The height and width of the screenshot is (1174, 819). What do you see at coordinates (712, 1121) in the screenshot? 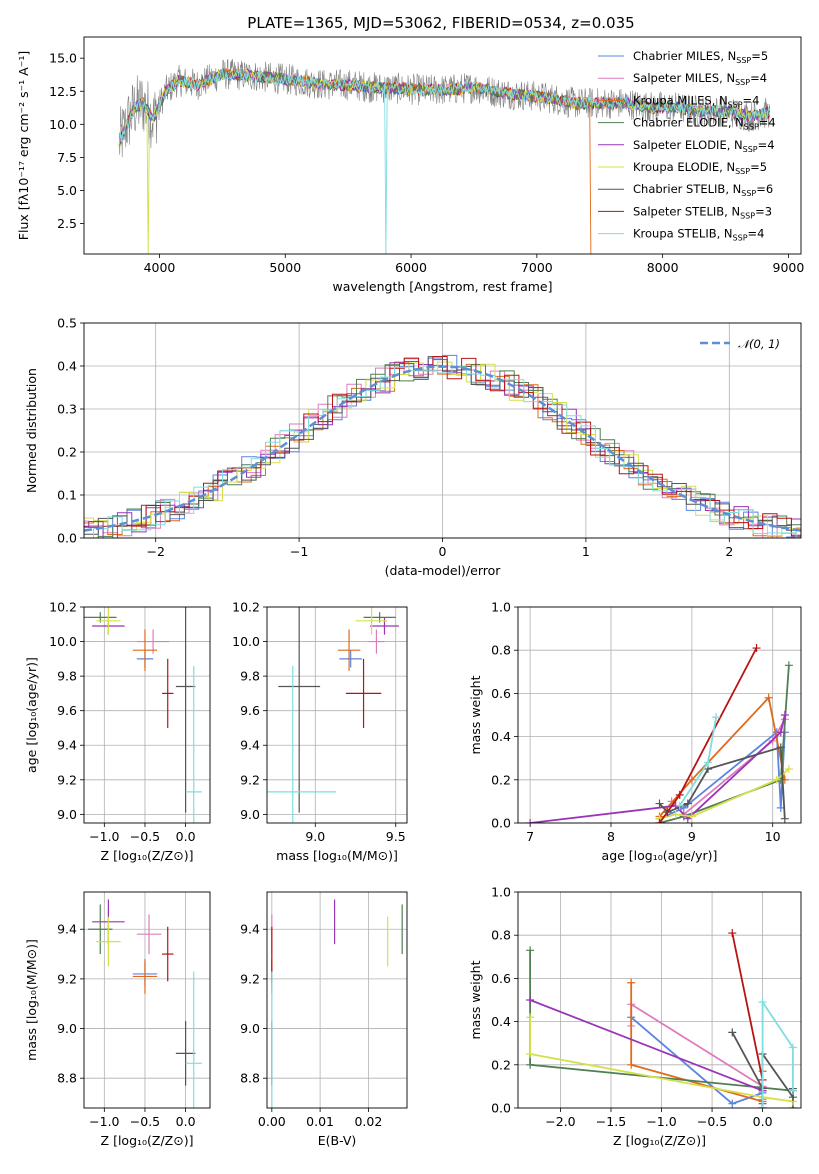
I see `x-tick-label: −0.5` at bounding box center [712, 1121].